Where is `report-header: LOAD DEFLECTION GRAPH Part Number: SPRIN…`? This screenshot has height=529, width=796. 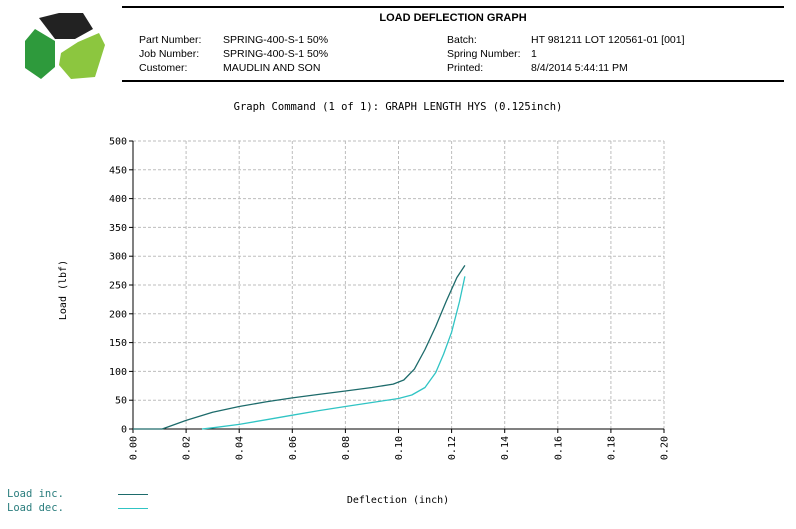 report-header: LOAD DEFLECTION GRAPH Part Number: SPRIN… is located at coordinates (453, 44).